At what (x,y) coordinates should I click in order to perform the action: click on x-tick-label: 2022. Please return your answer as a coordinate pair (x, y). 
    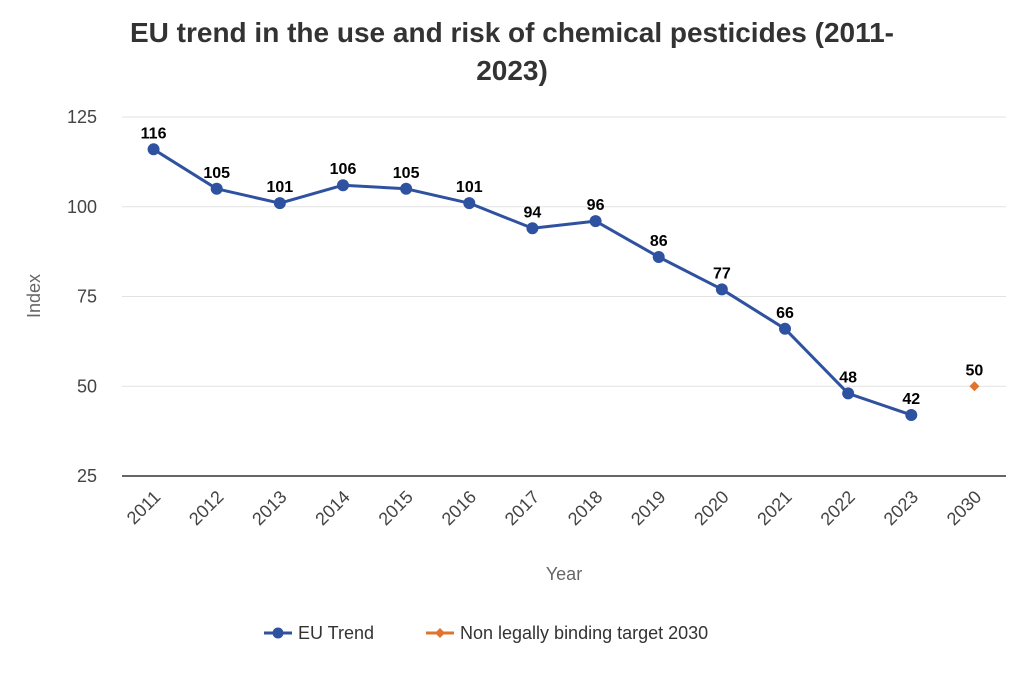
    Looking at the image, I should click on (838, 508).